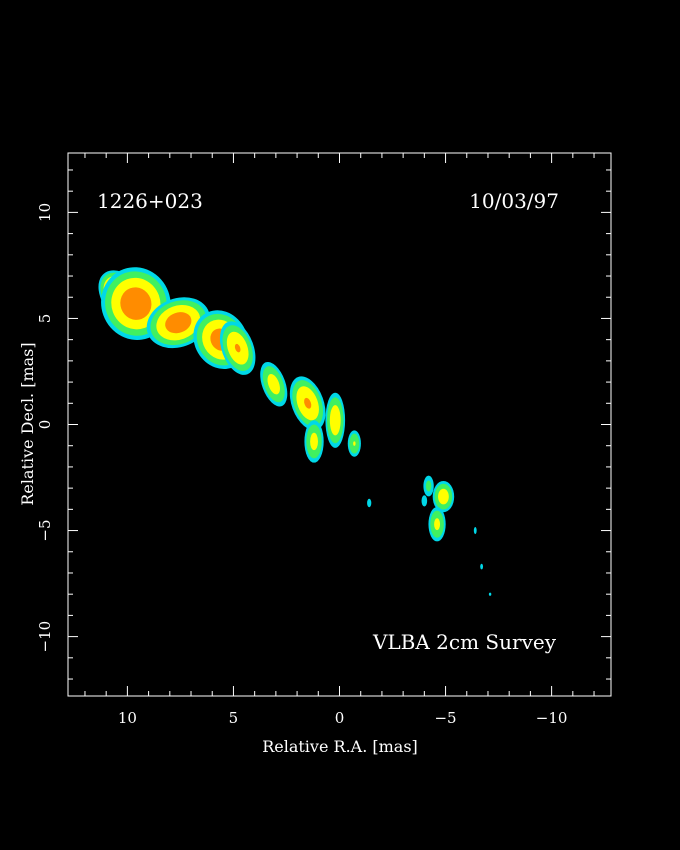 This screenshot has width=680, height=850. Describe the element at coordinates (45, 530) in the screenshot. I see `y-tick-label: −5` at that location.